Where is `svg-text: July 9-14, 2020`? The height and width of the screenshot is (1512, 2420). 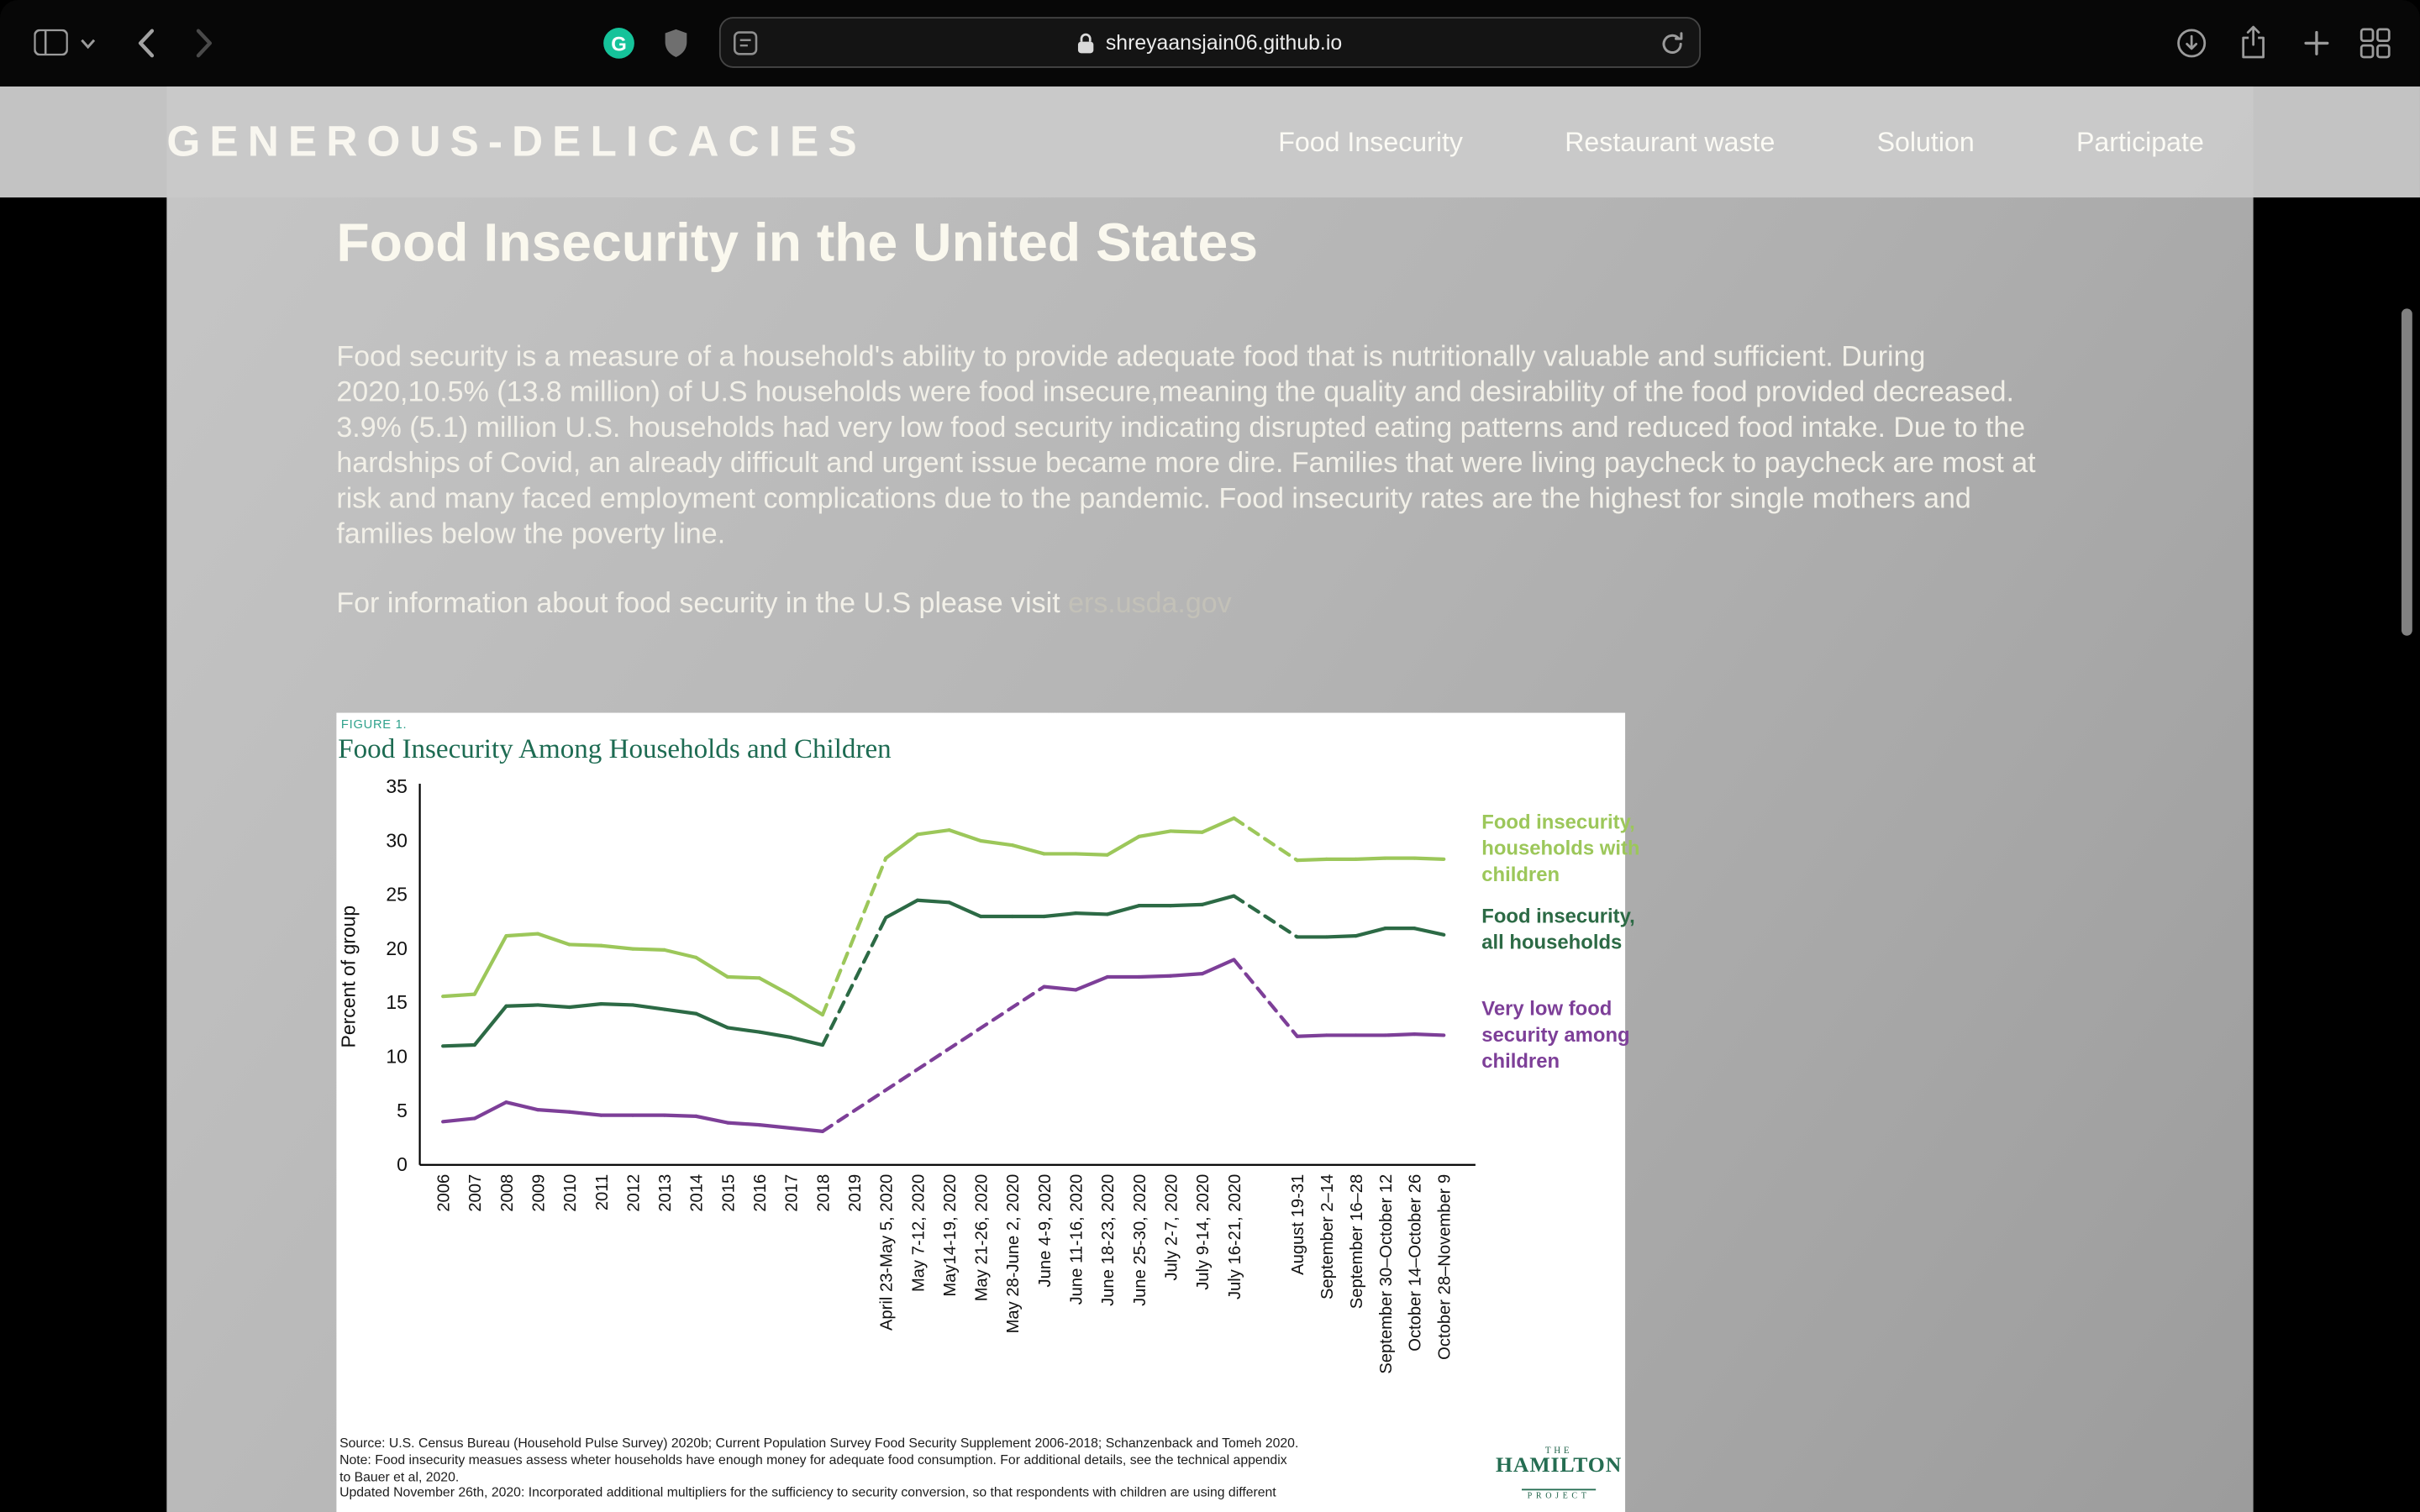
svg-text: July 9-14, 2020 is located at coordinates (1203, 1232).